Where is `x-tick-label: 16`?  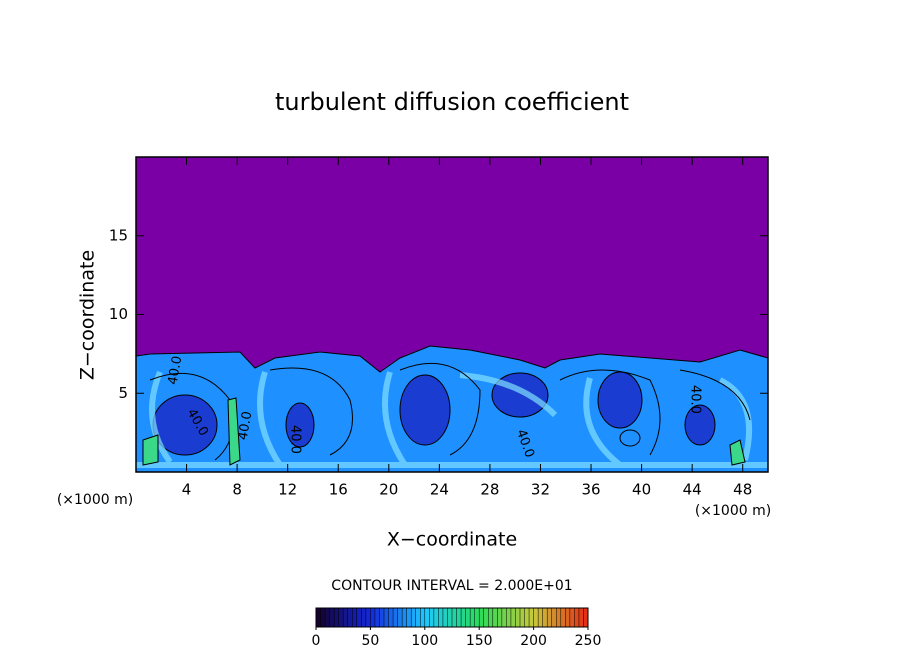 x-tick-label: 16 is located at coordinates (338, 490).